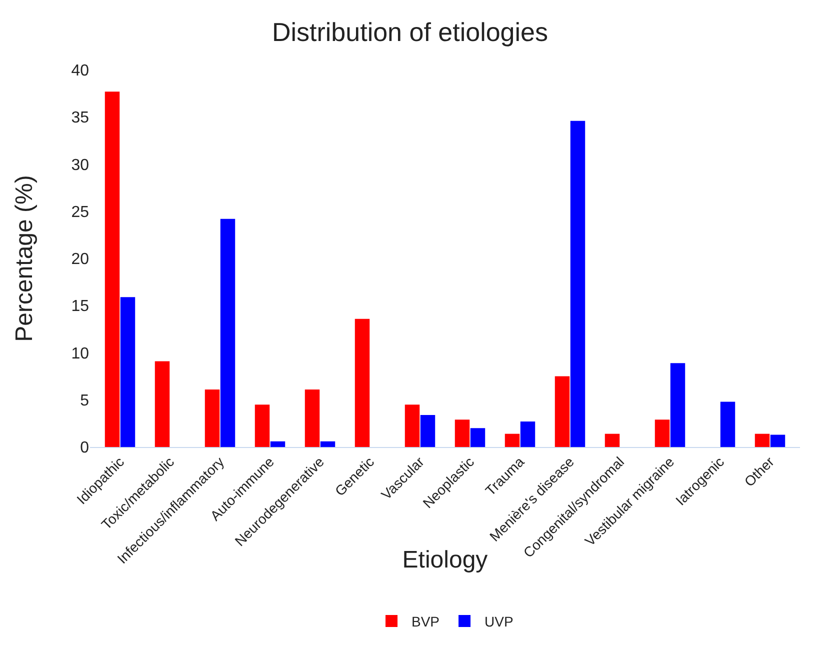 The height and width of the screenshot is (649, 820). I want to click on legend-label: BVP, so click(426, 621).